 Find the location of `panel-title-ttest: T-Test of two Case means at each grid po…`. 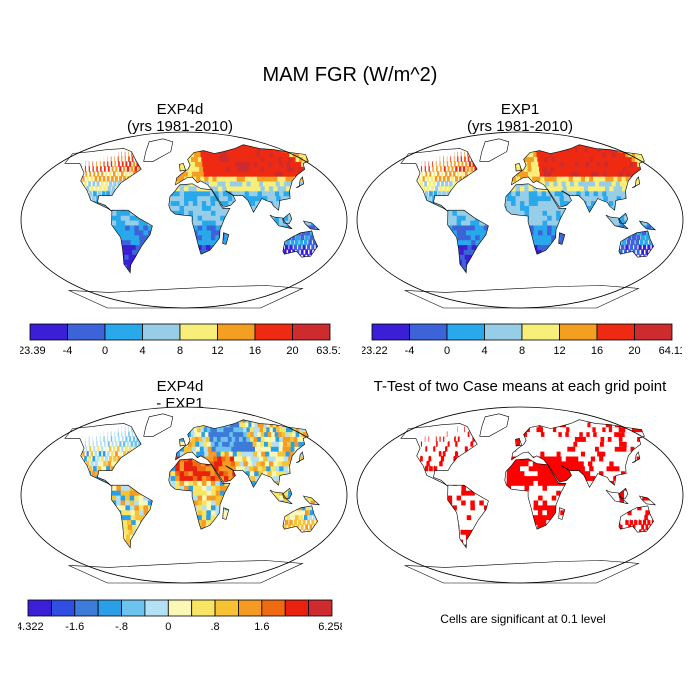

panel-title-ttest: T-Test of two Case means at each grid po… is located at coordinates (520, 386).